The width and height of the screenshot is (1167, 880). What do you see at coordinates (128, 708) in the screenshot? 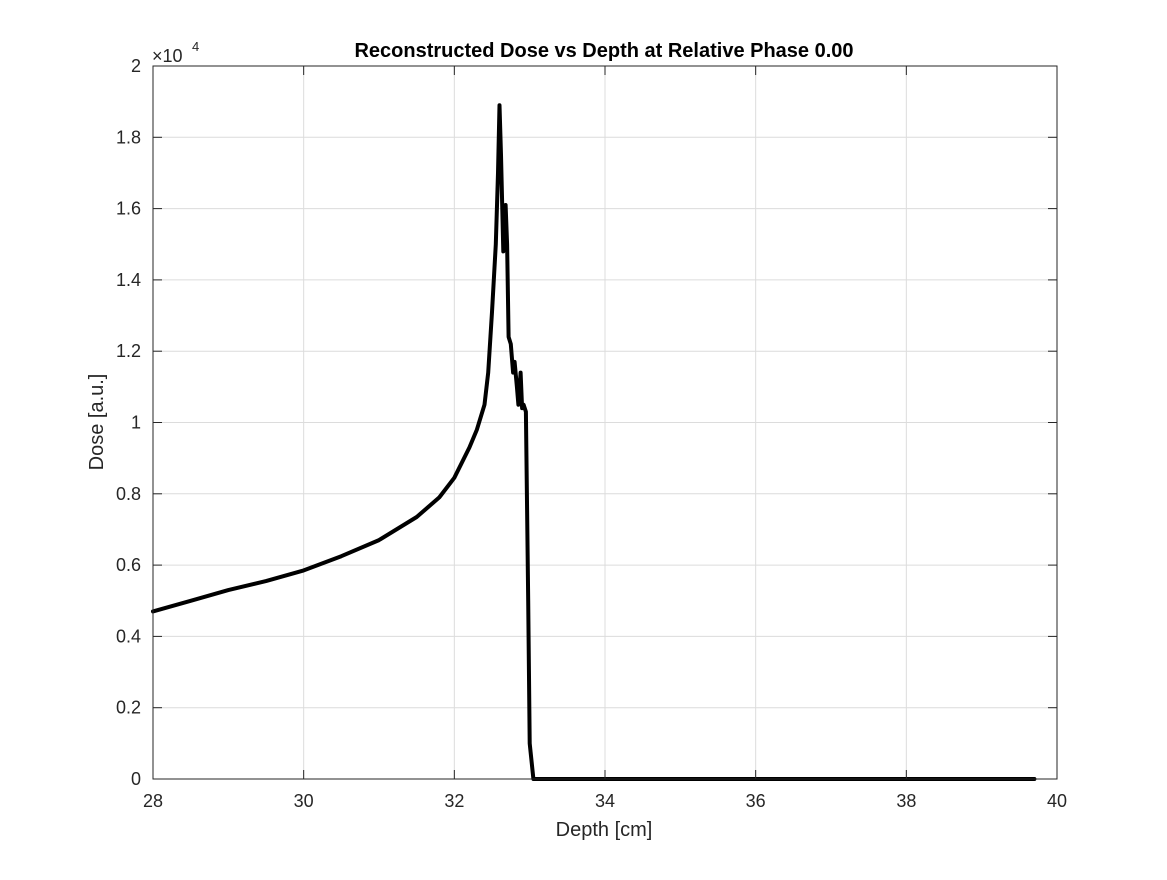
I see `y-tick-label: 0.2` at bounding box center [128, 708].